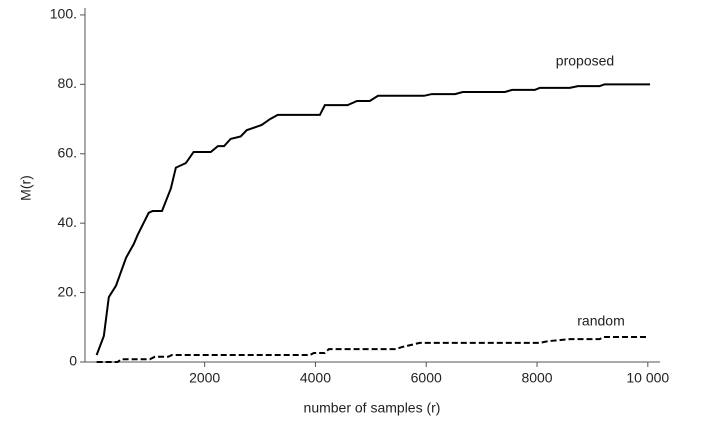 This screenshot has width=707, height=424. Describe the element at coordinates (63, 14) in the screenshot. I see `y-tick-label: 100.` at that location.